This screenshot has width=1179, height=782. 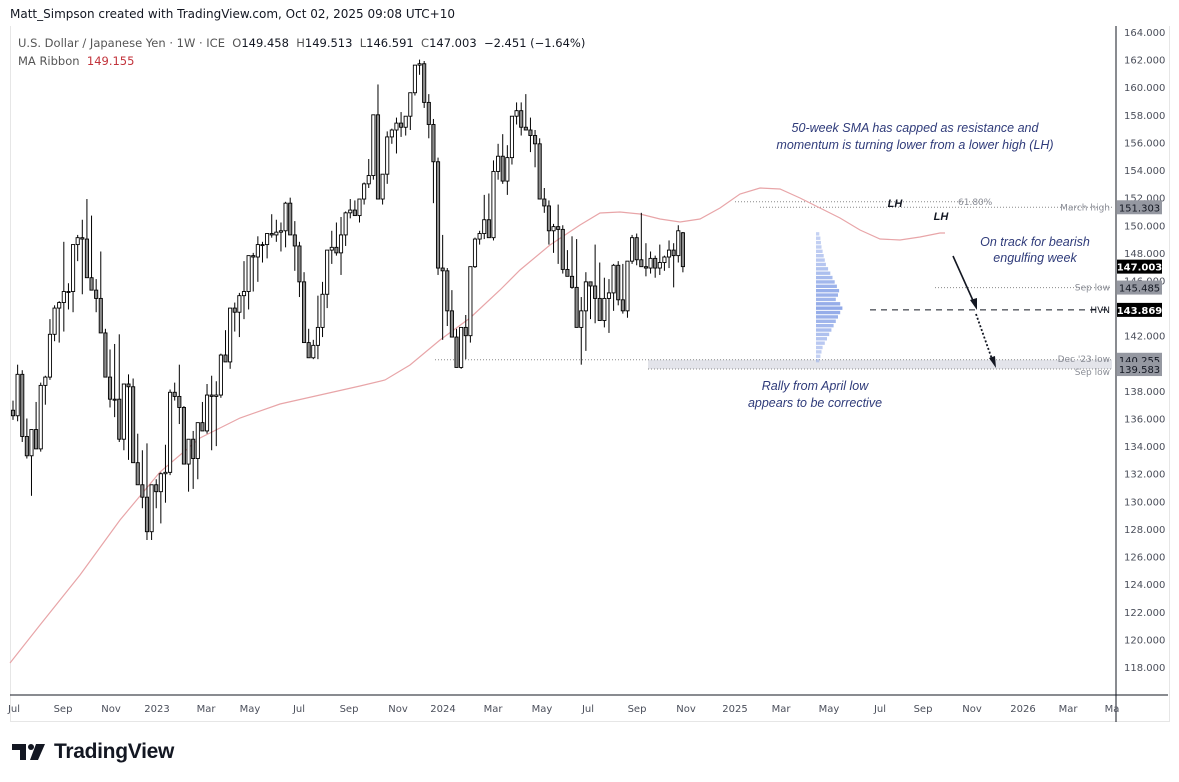 I want to click on price-tick: 126.000, so click(x=1144, y=558).